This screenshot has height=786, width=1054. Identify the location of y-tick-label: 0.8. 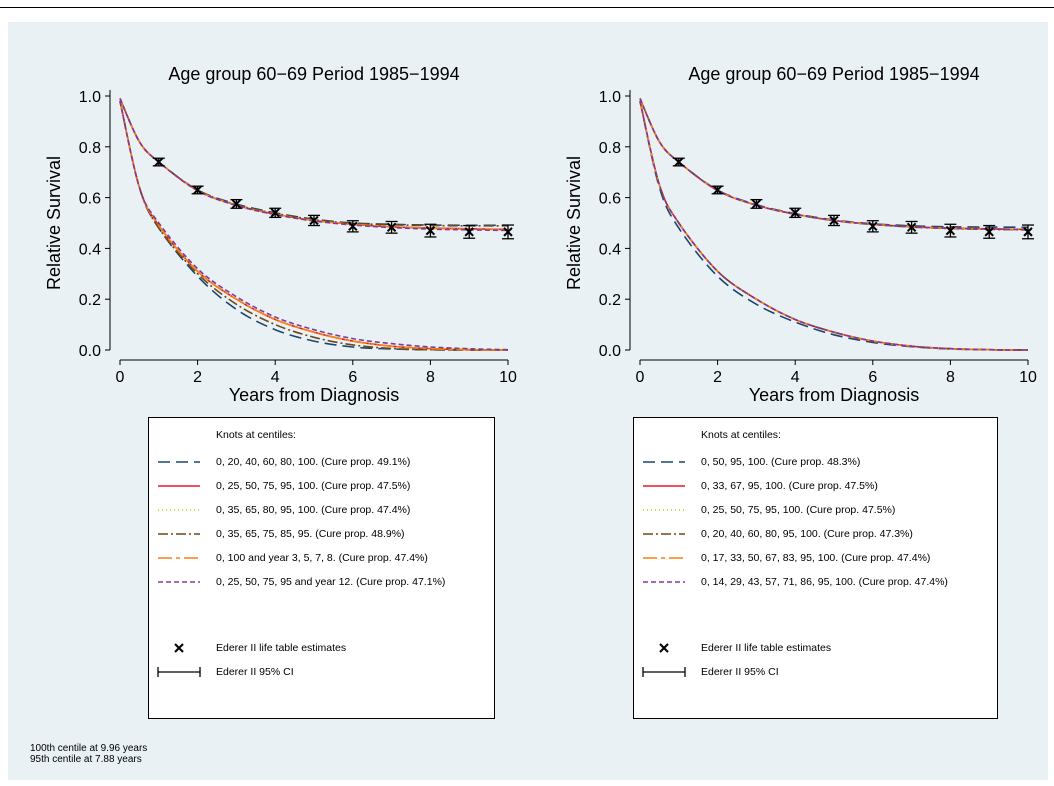
(610, 148).